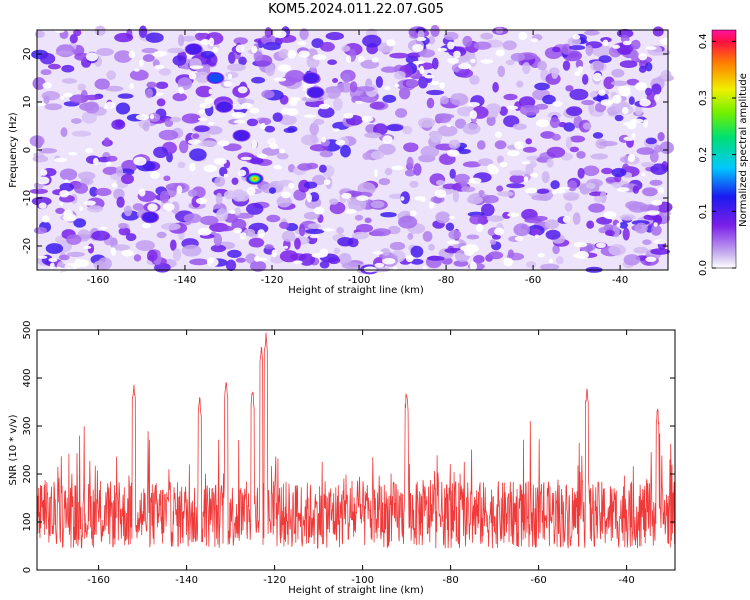  I want to click on heatmap-x-tick-label: -120, so click(272, 280).